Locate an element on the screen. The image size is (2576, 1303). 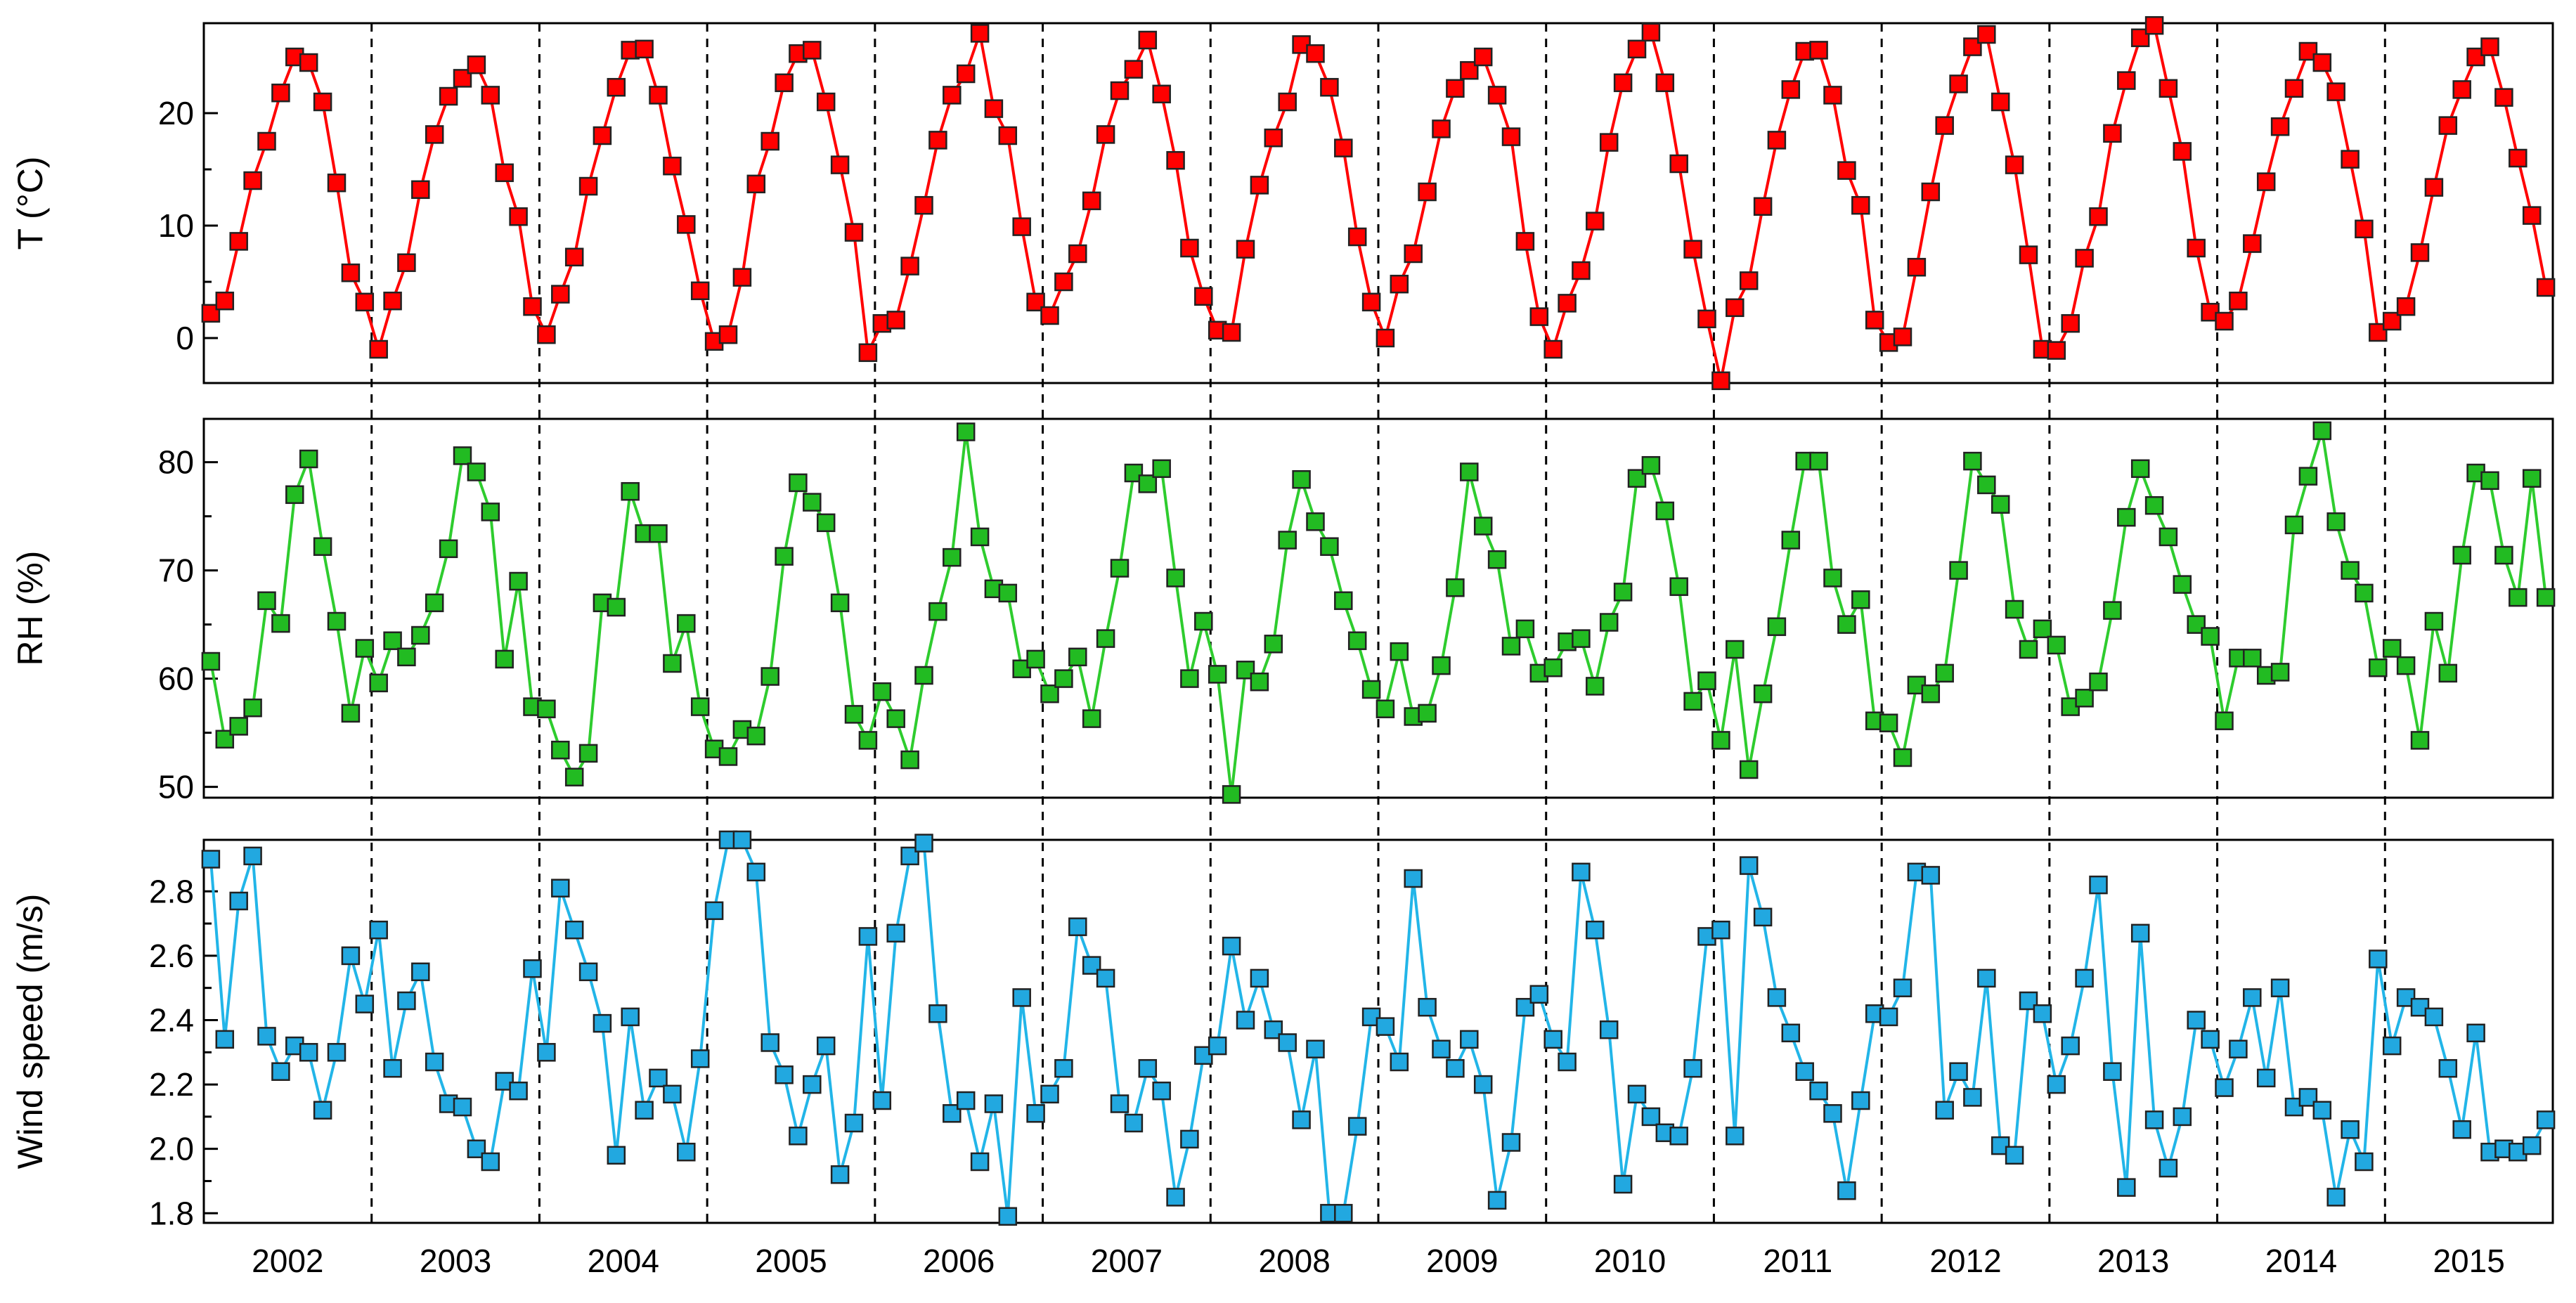
y-tick-label: 50 is located at coordinates (176, 787).